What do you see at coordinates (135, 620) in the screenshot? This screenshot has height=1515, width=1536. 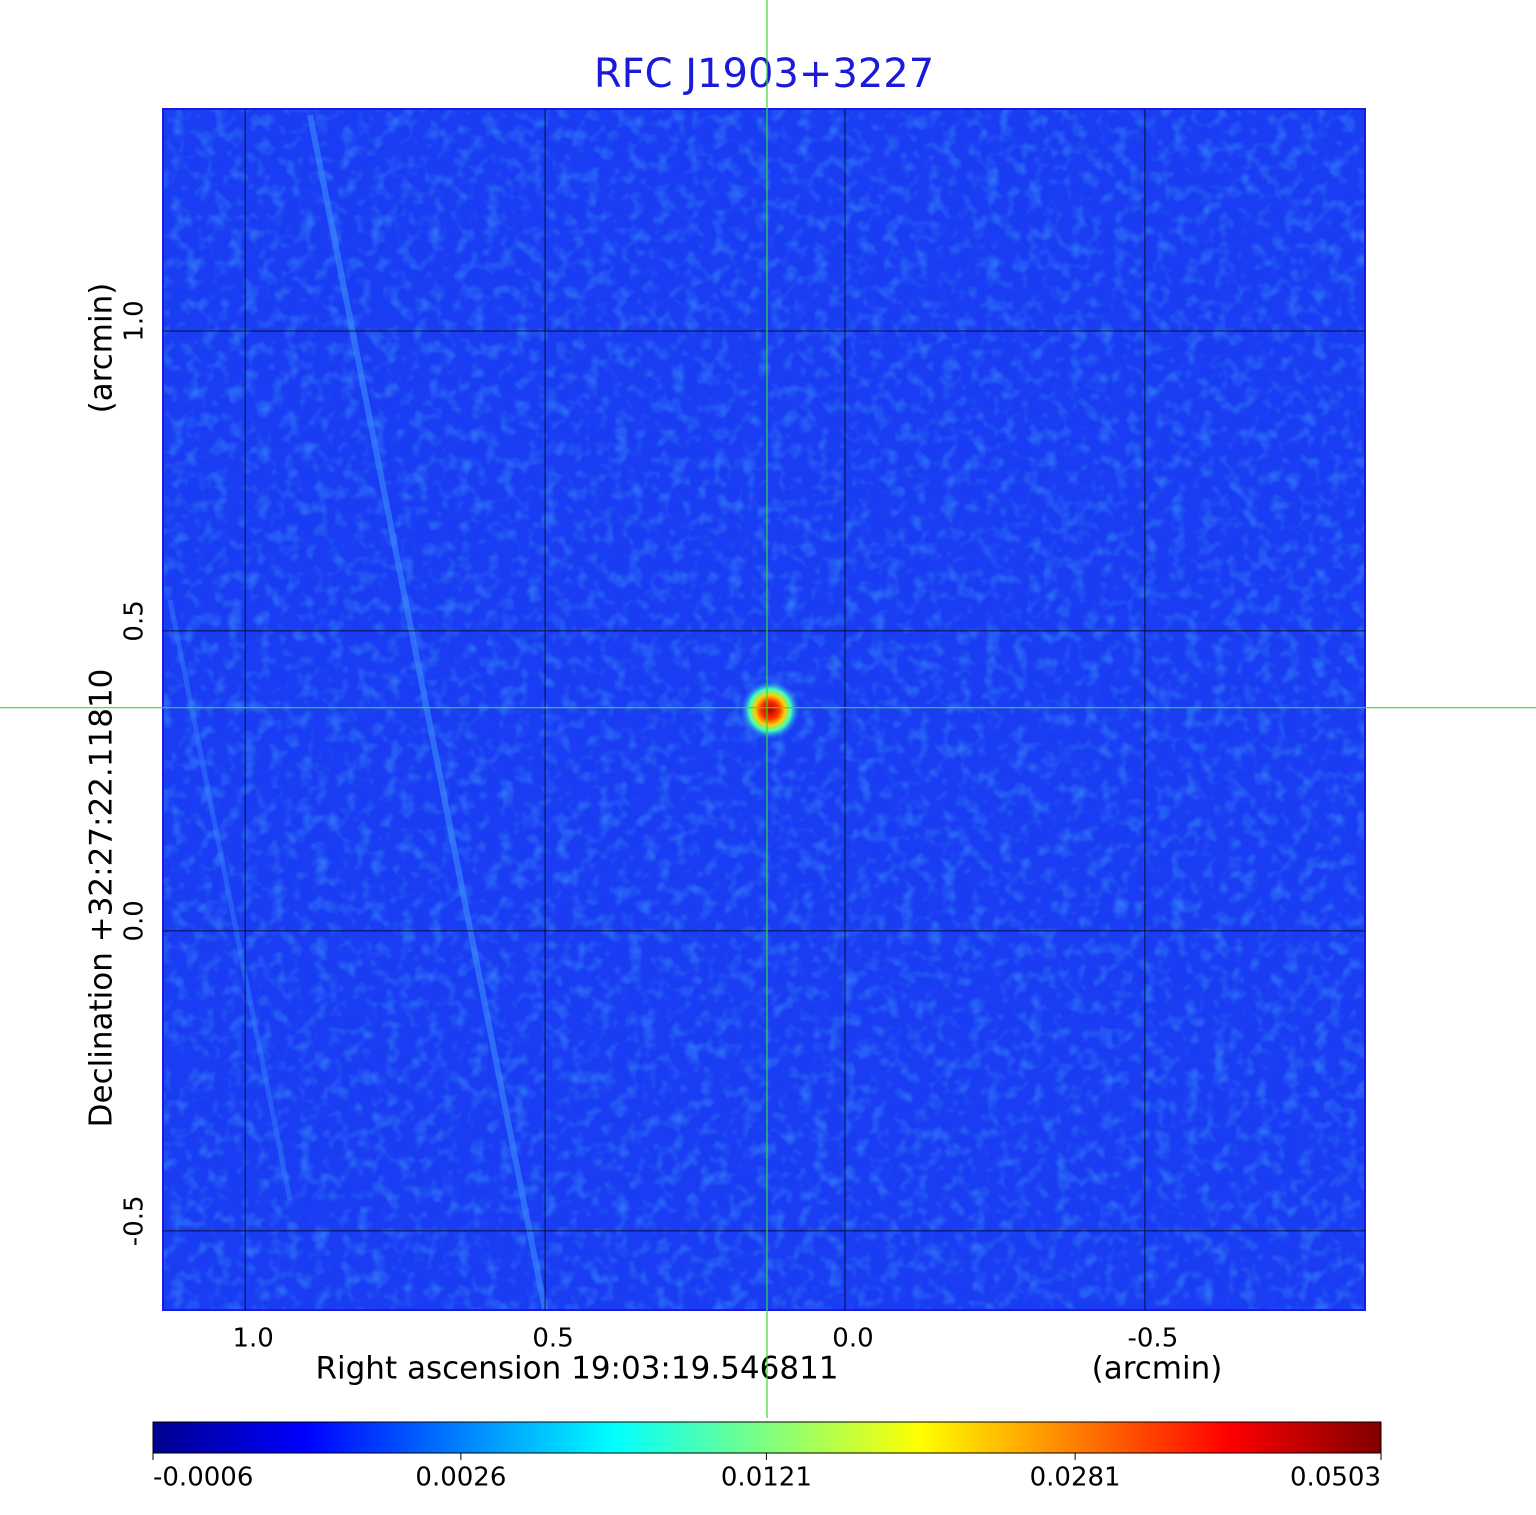 I see `y-tick-label: 0.5` at bounding box center [135, 620].